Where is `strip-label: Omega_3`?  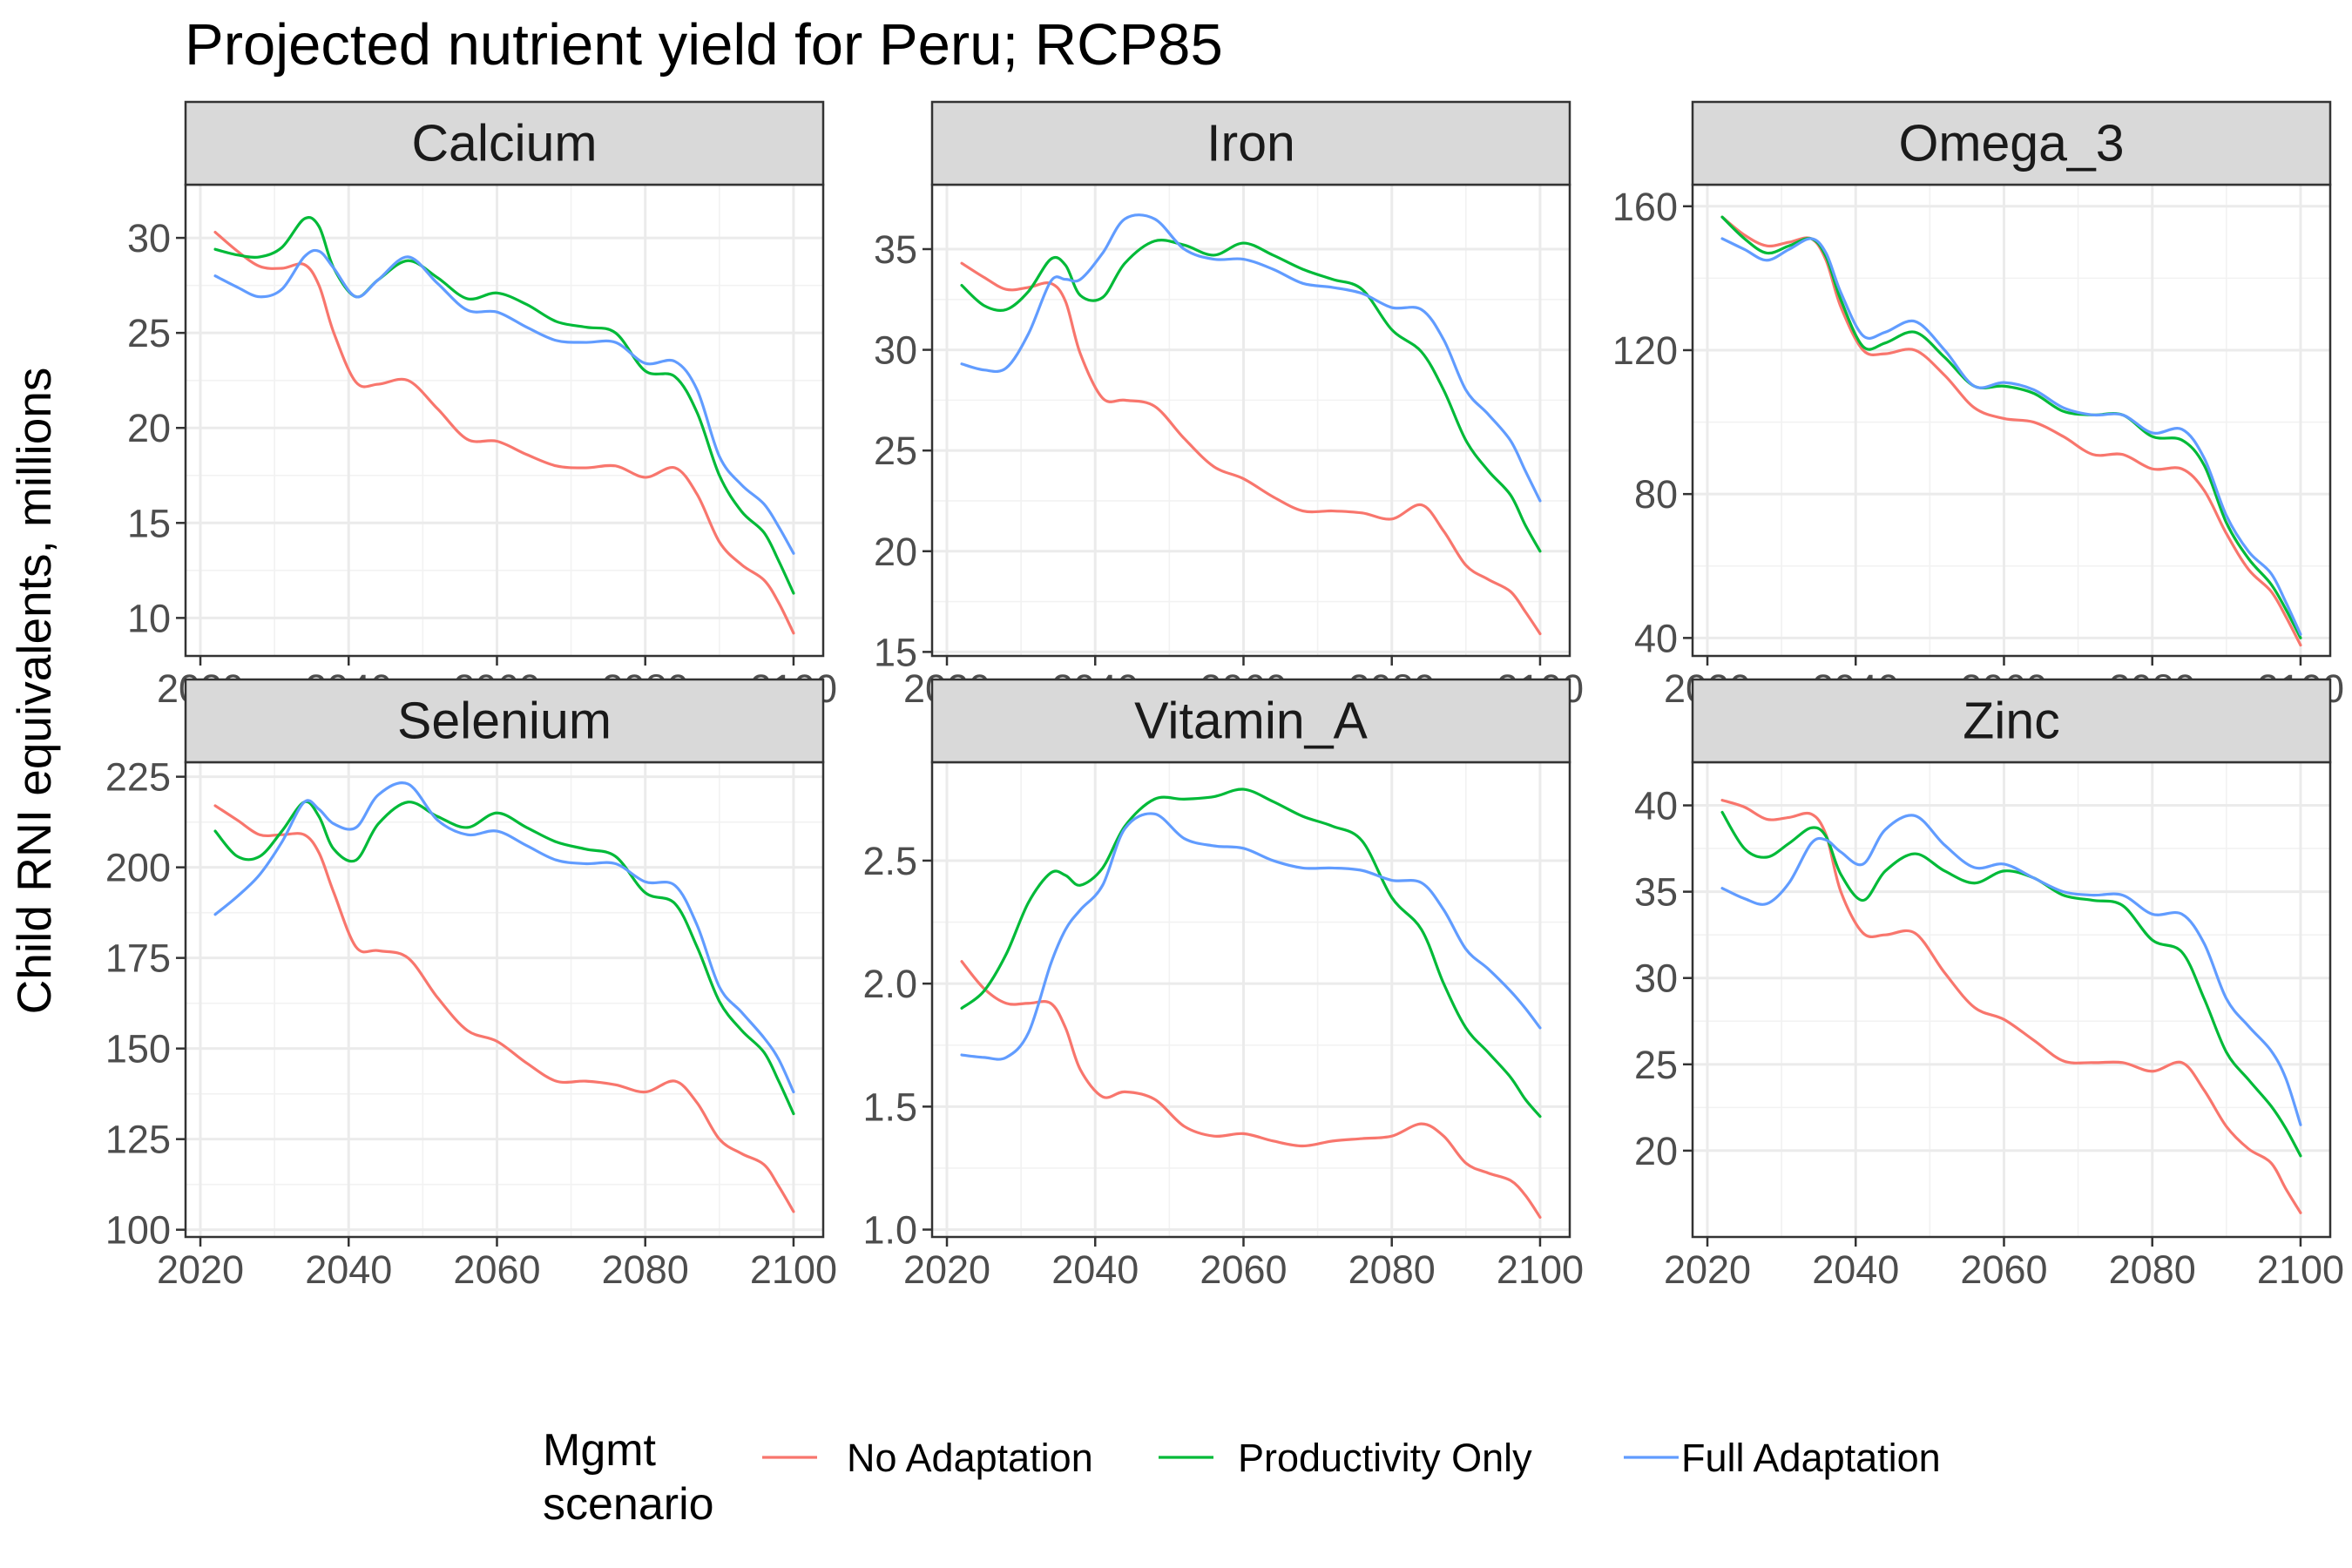 strip-label: Omega_3 is located at coordinates (2011, 143).